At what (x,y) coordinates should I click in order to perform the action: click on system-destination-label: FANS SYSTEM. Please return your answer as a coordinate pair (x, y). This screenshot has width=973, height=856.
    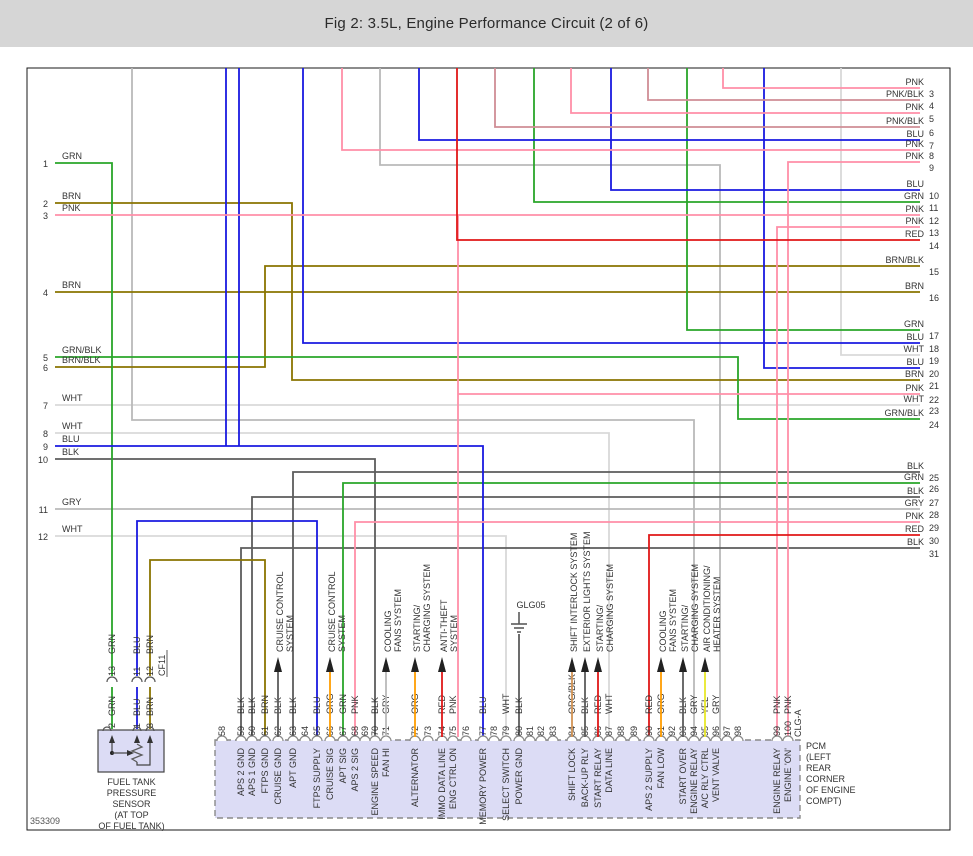
    Looking at the image, I should click on (398, 620).